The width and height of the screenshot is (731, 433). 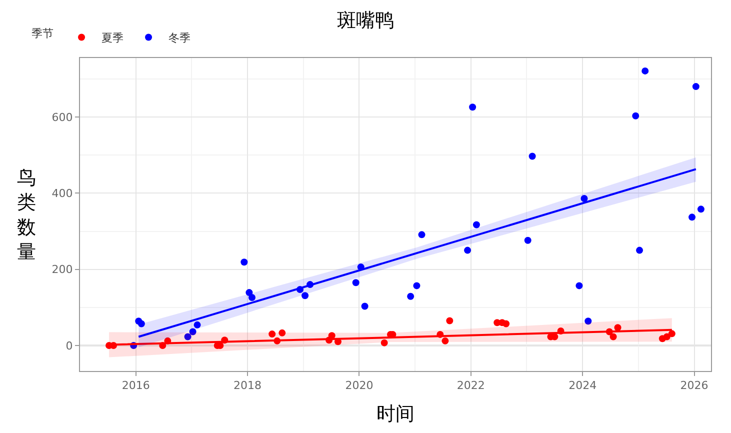 What do you see at coordinates (43, 33) in the screenshot?
I see `legend-title: 季节` at bounding box center [43, 33].